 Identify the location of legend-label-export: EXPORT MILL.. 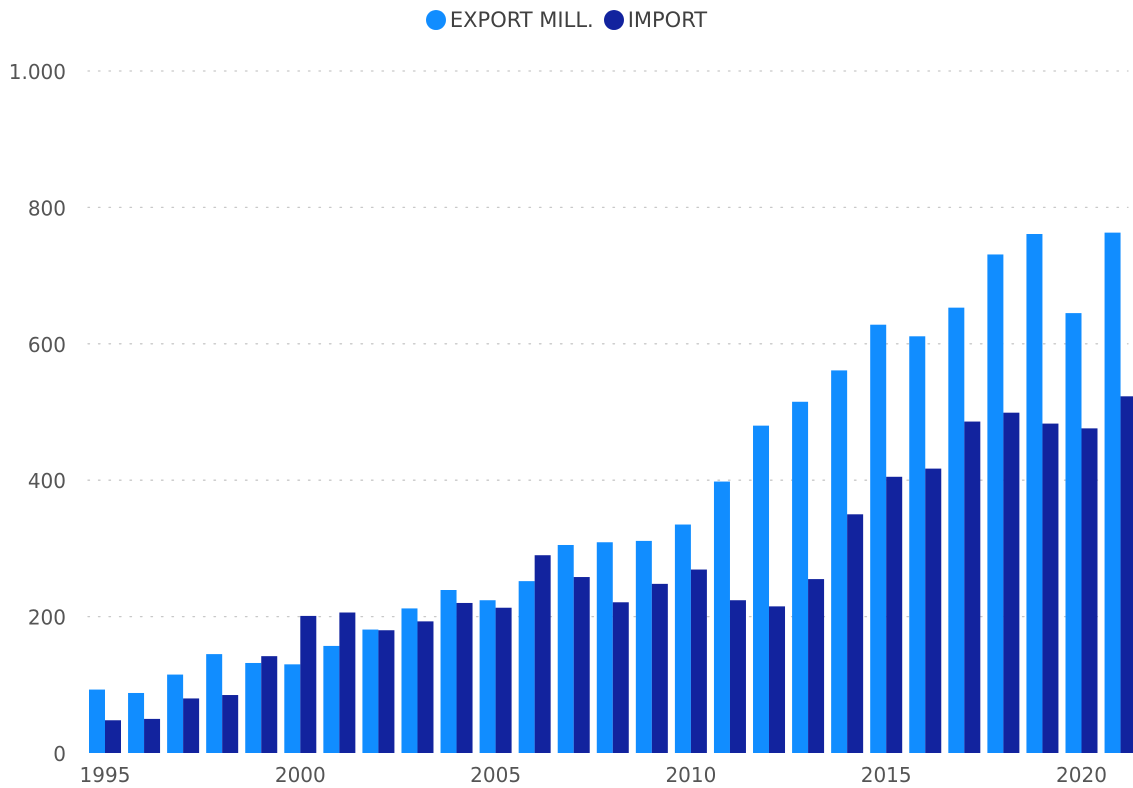
(521, 20).